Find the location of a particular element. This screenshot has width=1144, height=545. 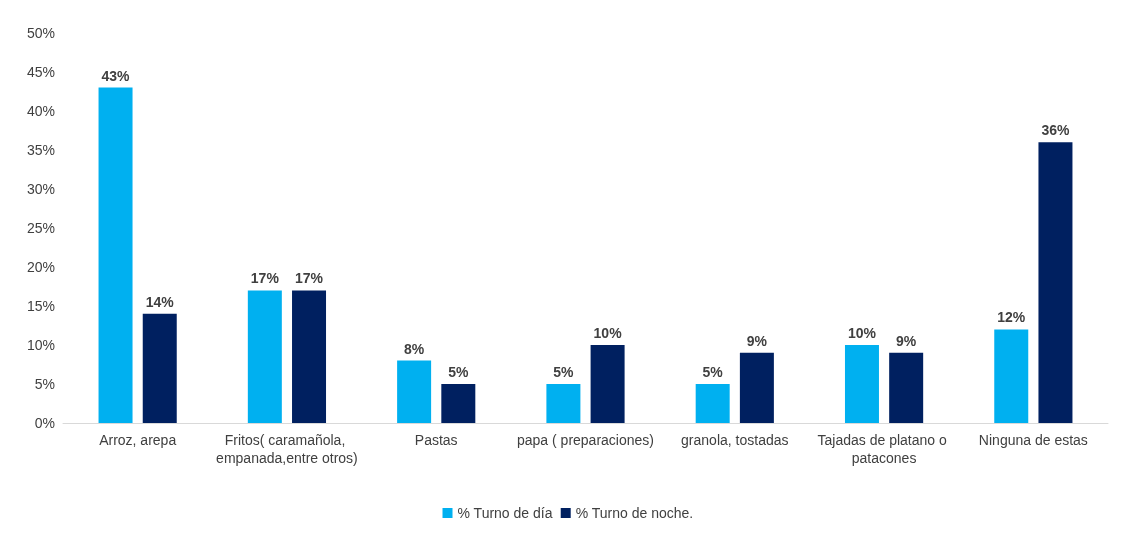

y-tick-label: 0% is located at coordinates (44, 423).